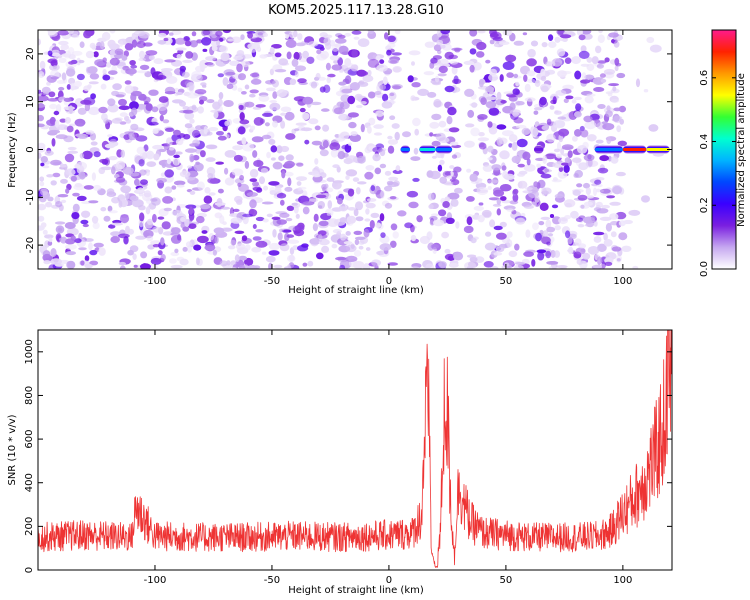 This screenshot has width=750, height=600. What do you see at coordinates (741, 150) in the screenshot?
I see `colorbar-label: Normalized spectral amplitude` at bounding box center [741, 150].